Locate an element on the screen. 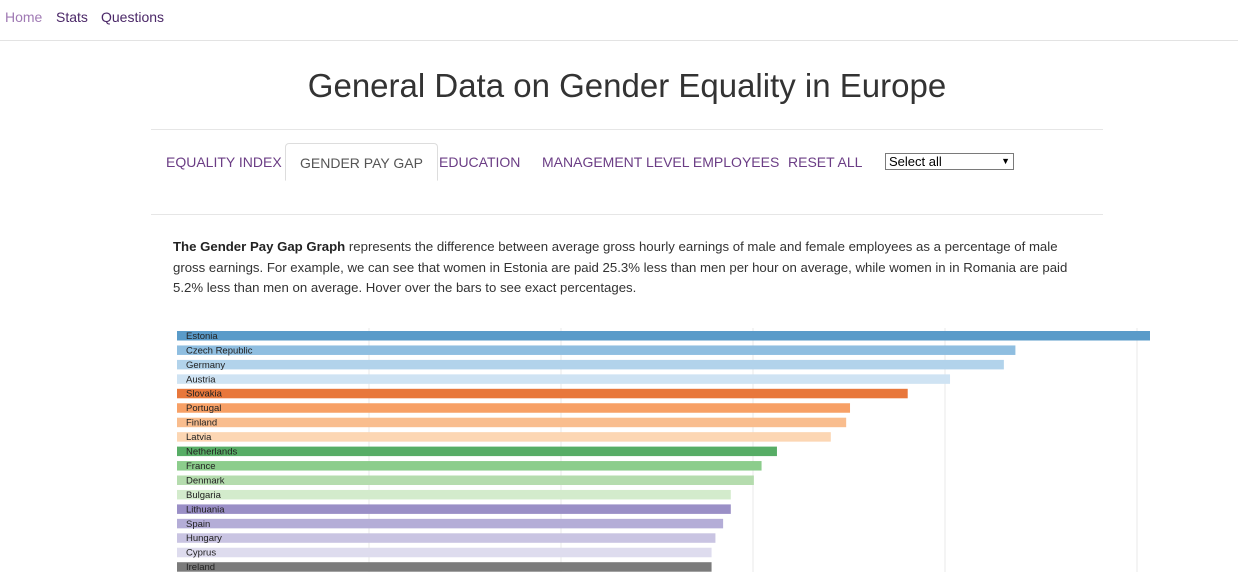  tab-equality-index: EQUALITY INDEX is located at coordinates (224, 162).